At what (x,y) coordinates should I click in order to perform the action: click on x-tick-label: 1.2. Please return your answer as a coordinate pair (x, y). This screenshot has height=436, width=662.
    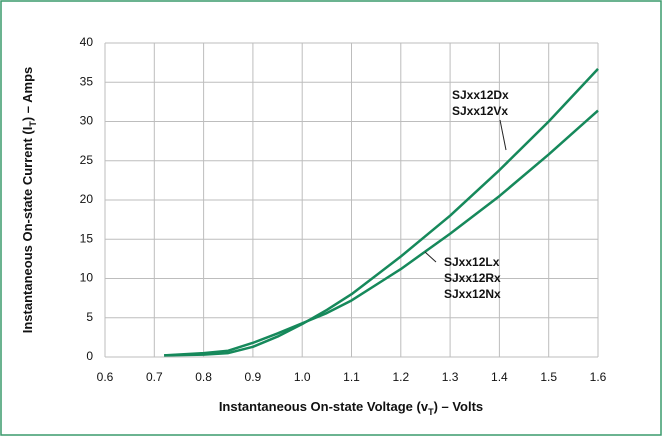
    Looking at the image, I should click on (400, 377).